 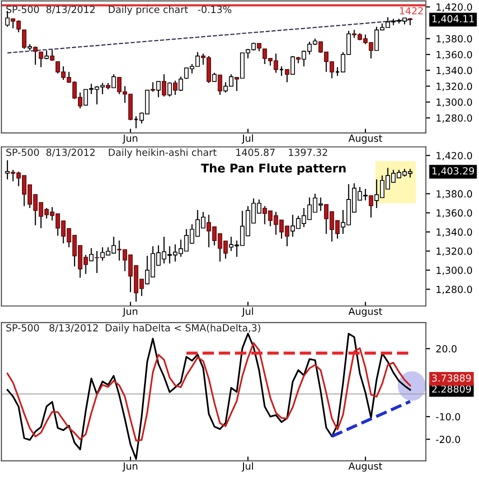 What do you see at coordinates (411, 10) in the screenshot?
I see `annotation: 1422` at bounding box center [411, 10].